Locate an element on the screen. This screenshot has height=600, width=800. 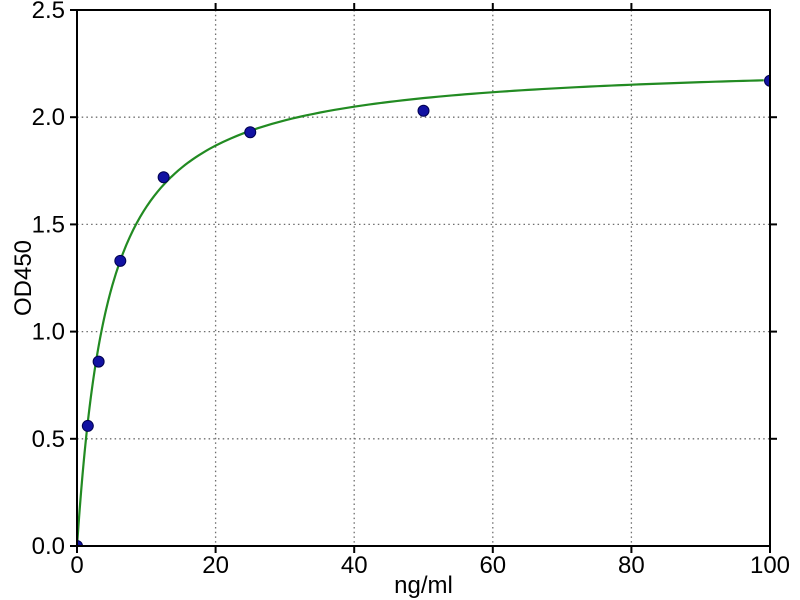
y-tick-label: 1.0 is located at coordinates (48, 332).